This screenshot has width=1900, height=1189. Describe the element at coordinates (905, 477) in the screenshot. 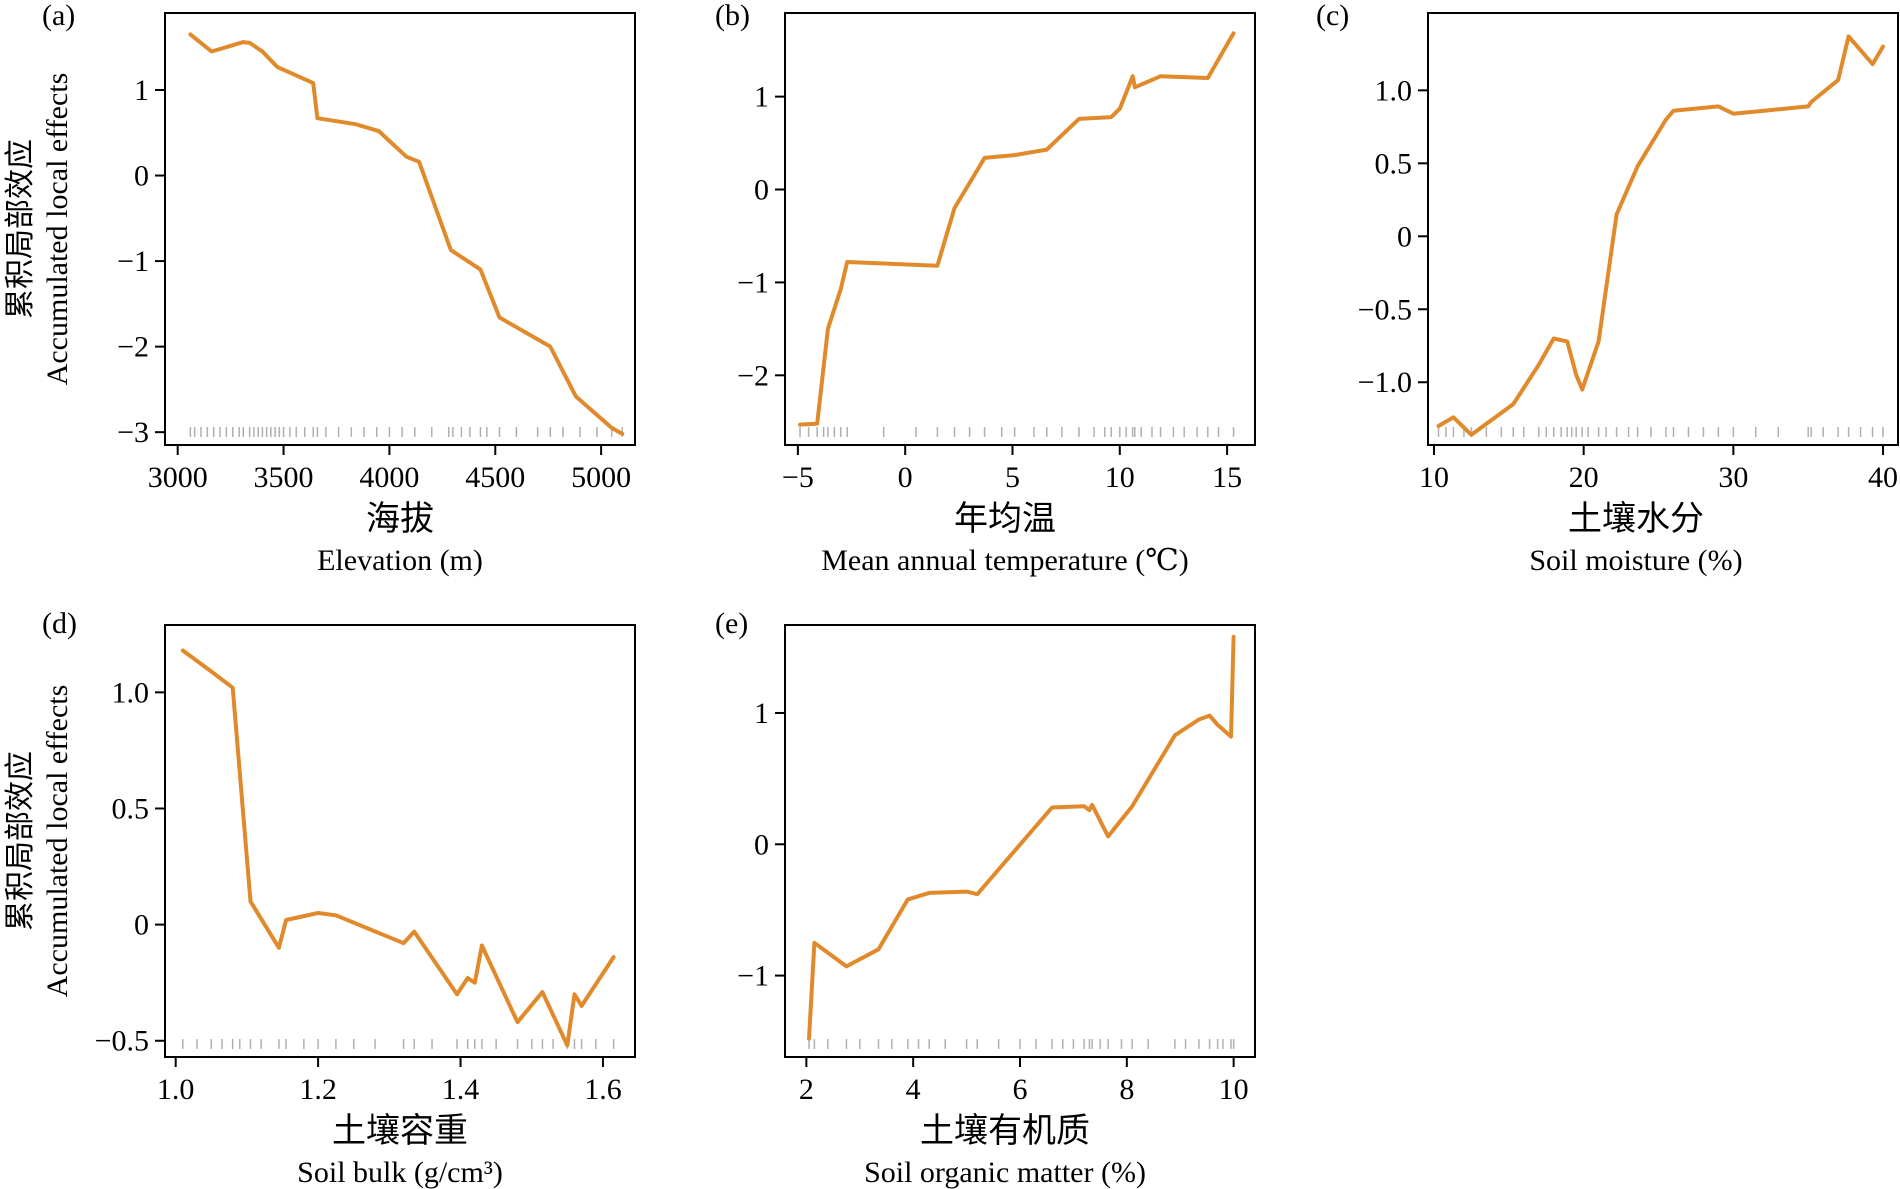

I see `x-tick-label: 0` at that location.